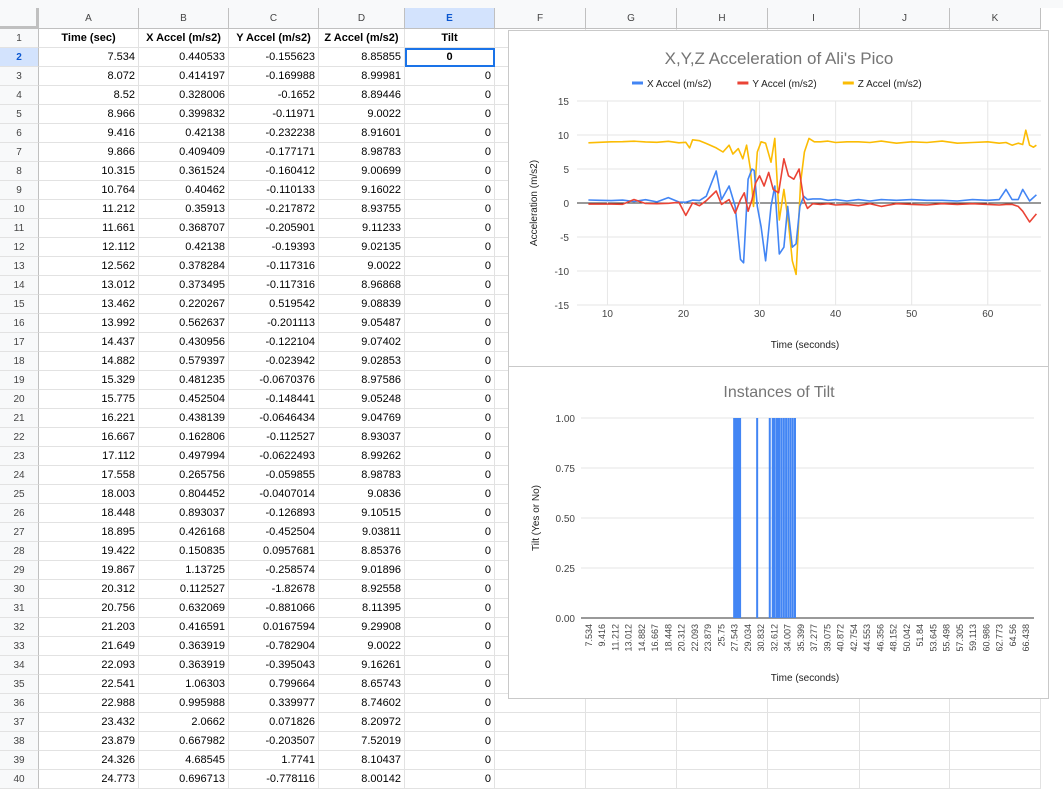 The width and height of the screenshot is (1063, 793). Describe the element at coordinates (19, 38) in the screenshot. I see `row-header-1: 1` at that location.